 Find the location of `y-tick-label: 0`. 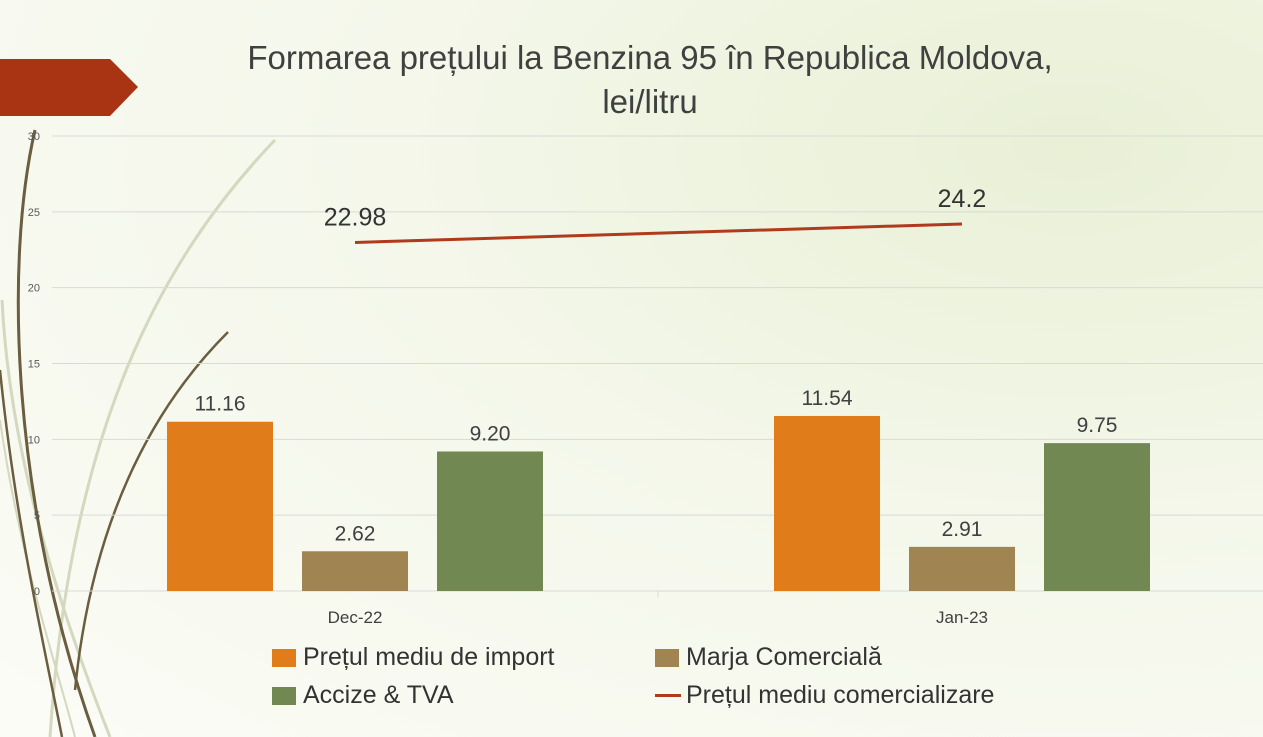

y-tick-label: 0 is located at coordinates (37, 592).